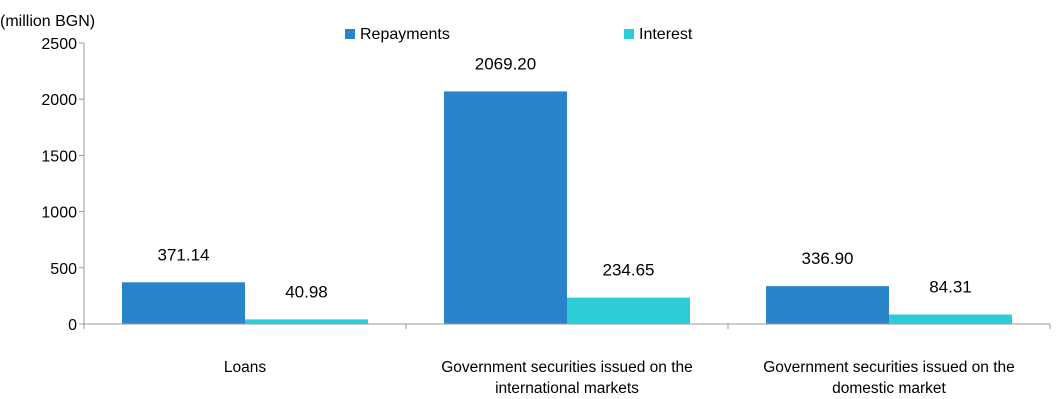  What do you see at coordinates (306, 291) in the screenshot?
I see `data-label: 40.98` at bounding box center [306, 291].